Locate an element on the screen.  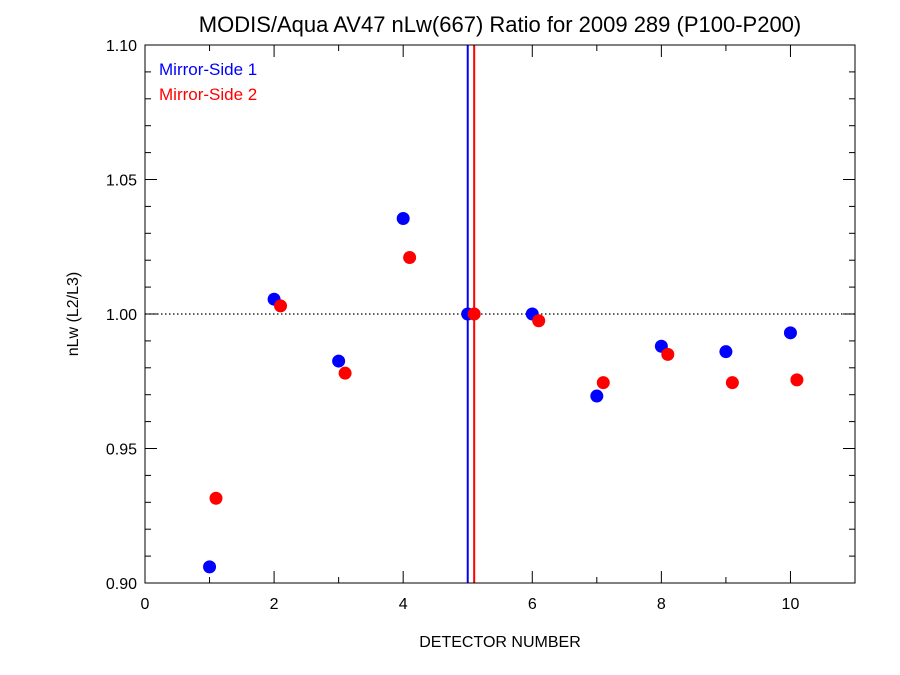
y-axis-label: nLw (L2/L3) is located at coordinates (73, 314).